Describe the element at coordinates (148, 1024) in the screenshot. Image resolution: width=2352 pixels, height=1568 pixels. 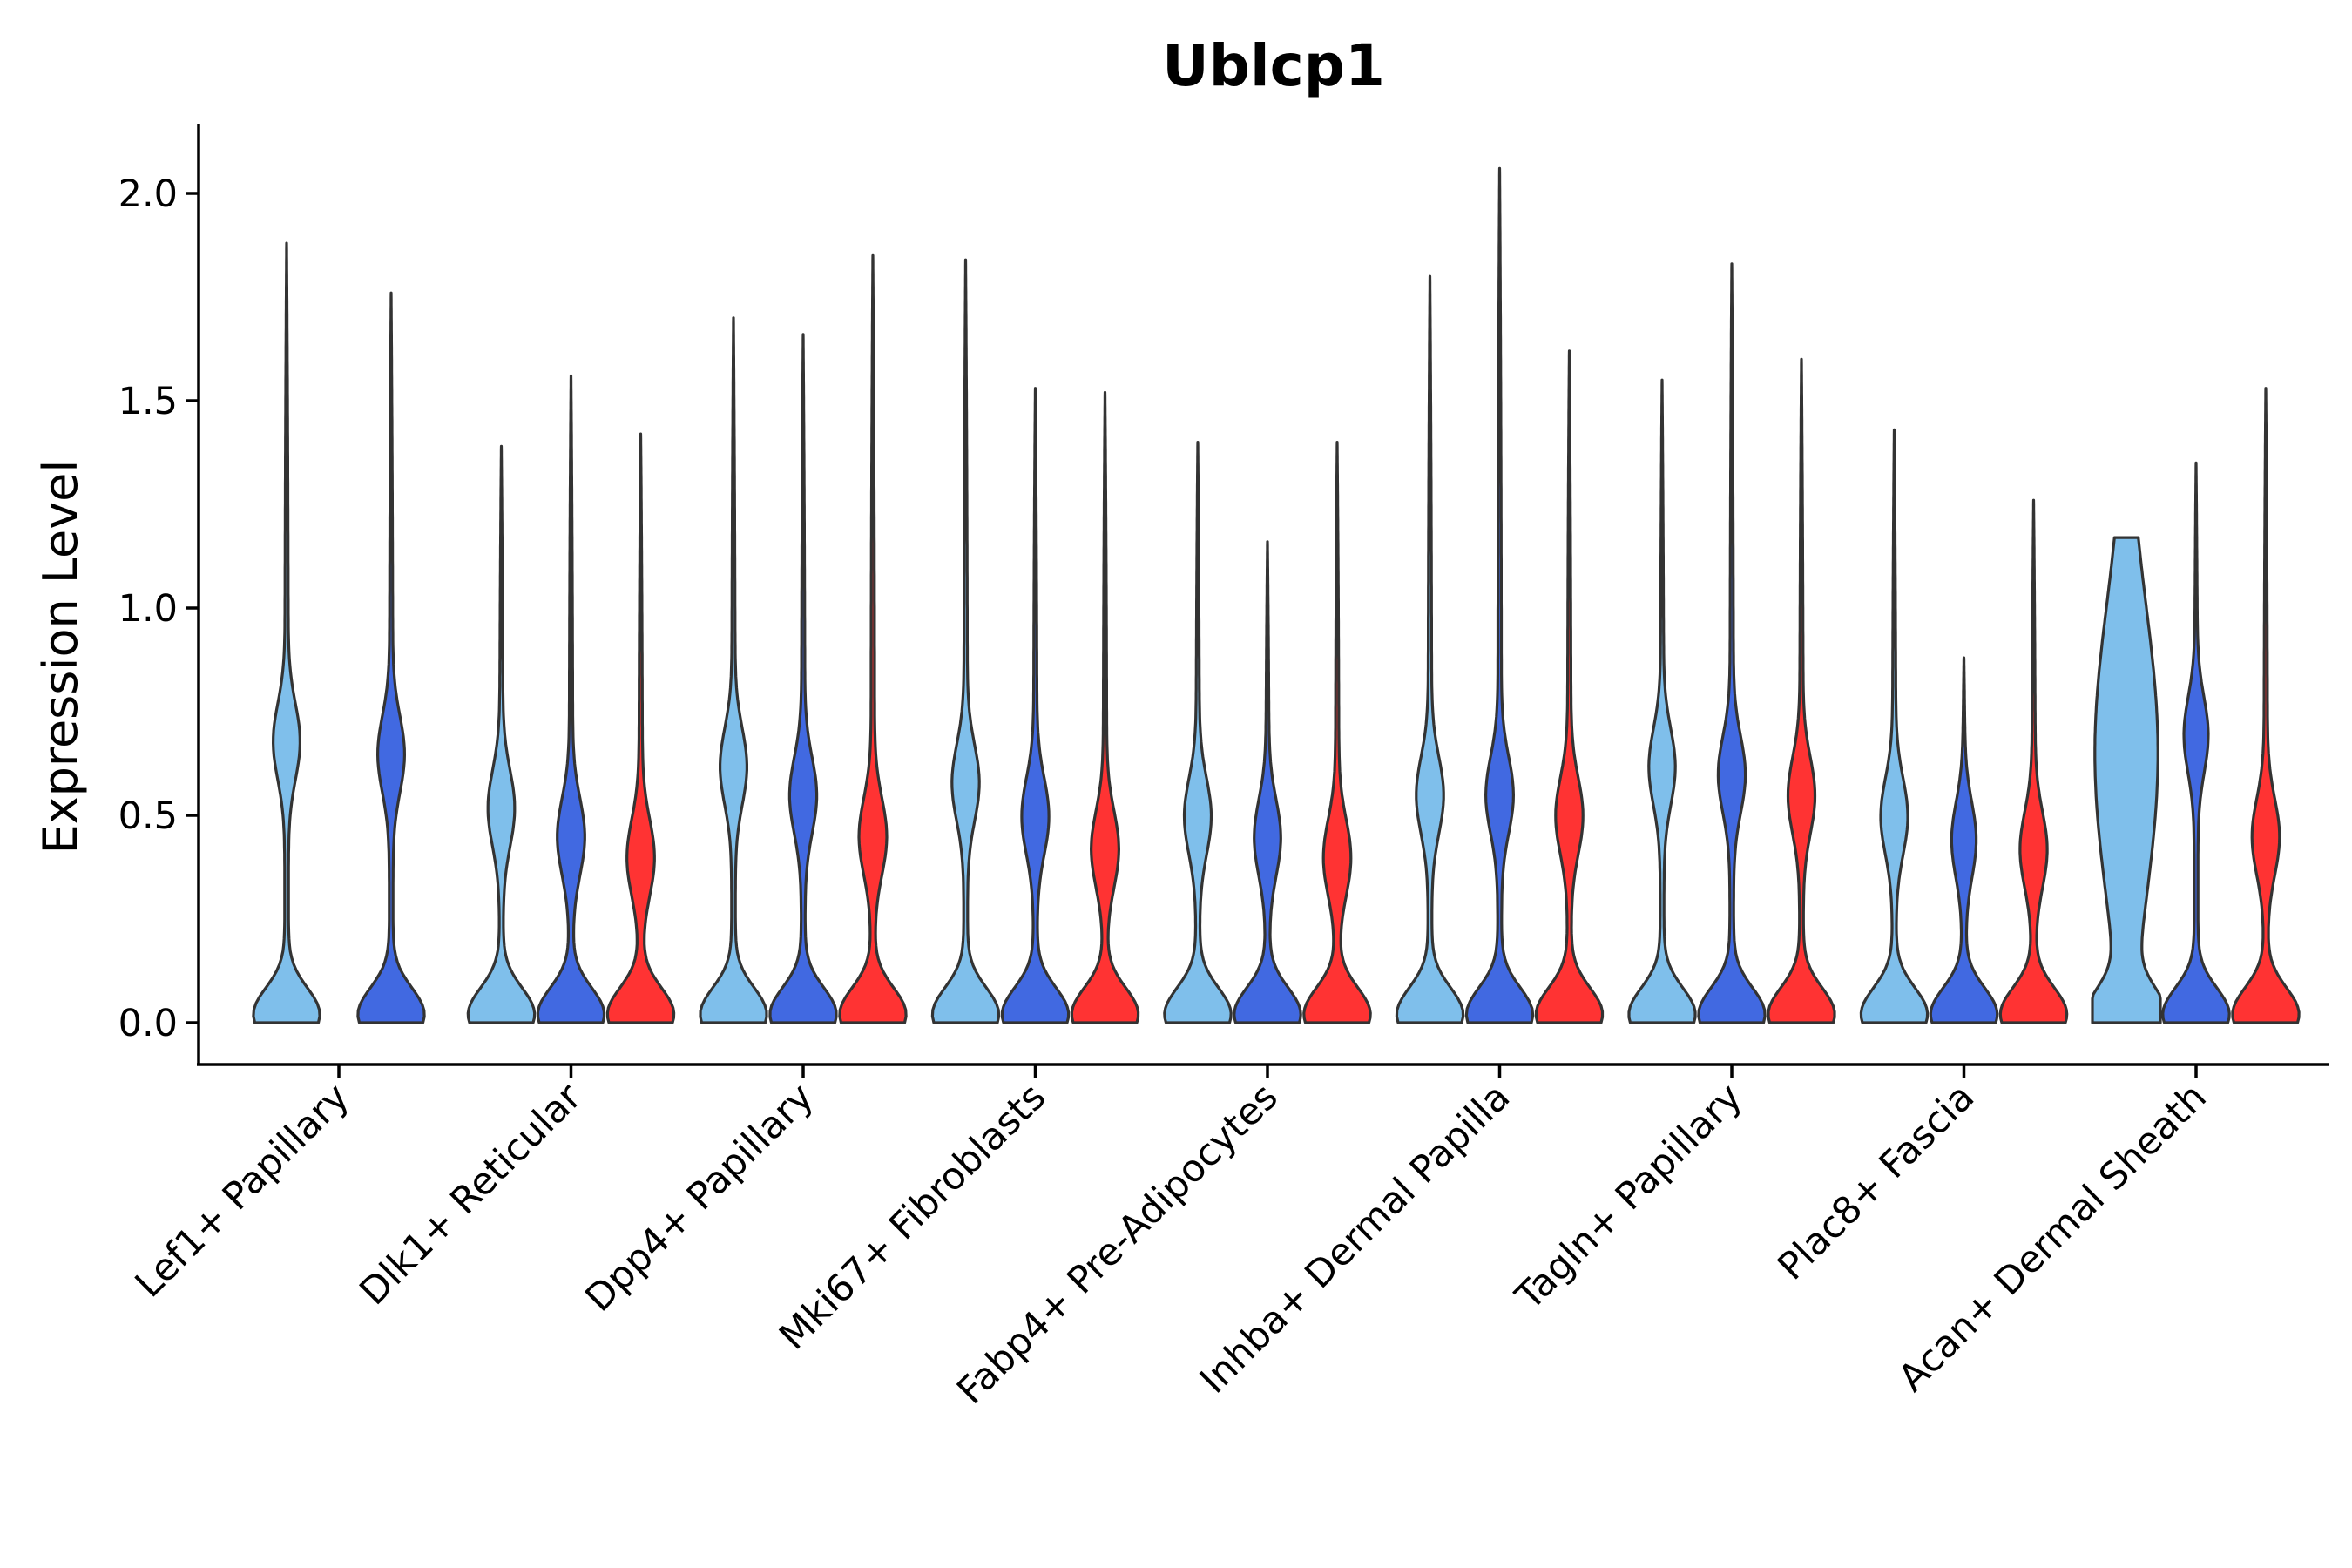
I see `y-tick-label: 0.0` at that location.